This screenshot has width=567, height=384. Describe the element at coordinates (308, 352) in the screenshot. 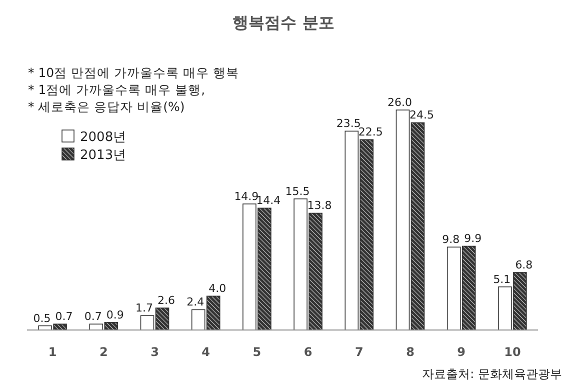

I see `x-tick-label: 6` at that location.